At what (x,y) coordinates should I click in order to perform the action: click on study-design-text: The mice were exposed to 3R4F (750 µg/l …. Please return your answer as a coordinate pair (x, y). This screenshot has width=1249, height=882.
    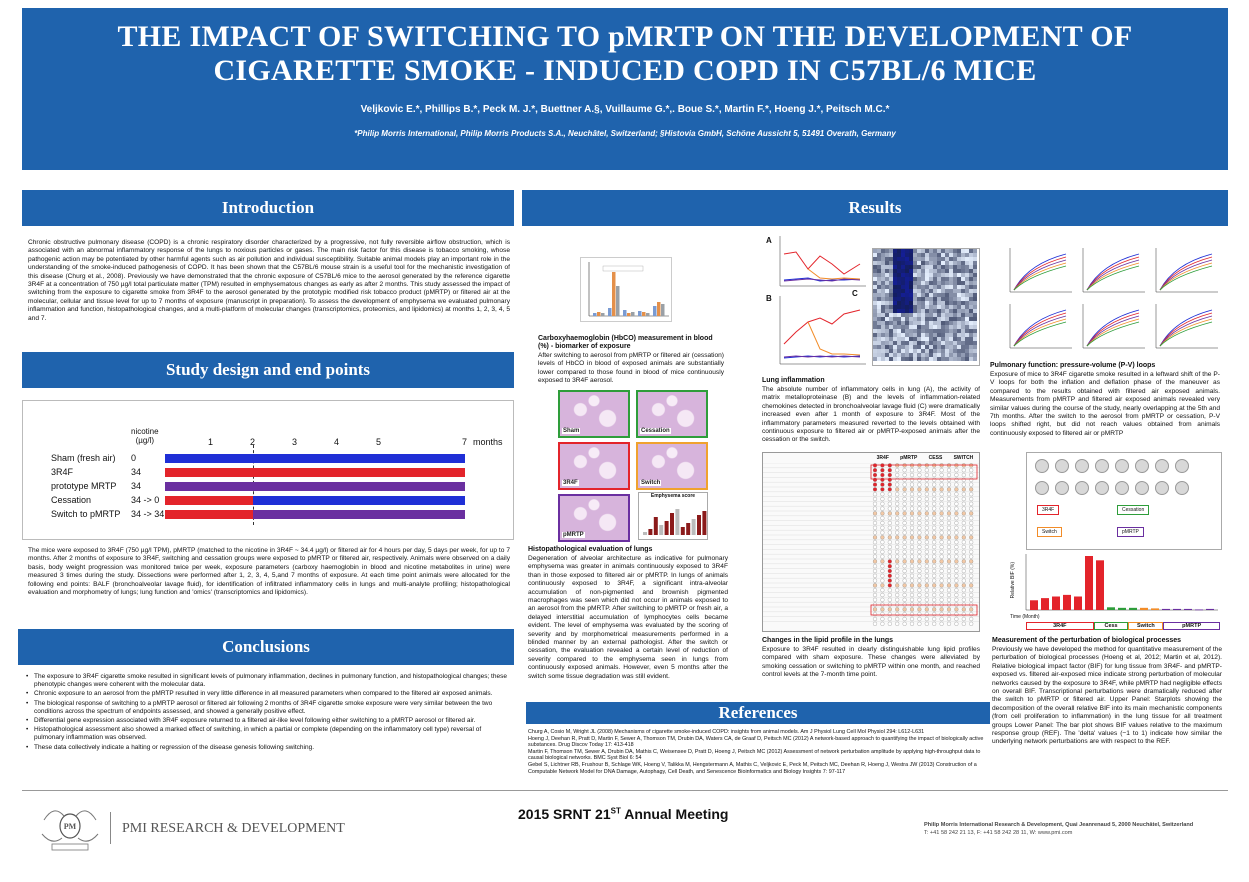
    Looking at the image, I should click on (269, 572).